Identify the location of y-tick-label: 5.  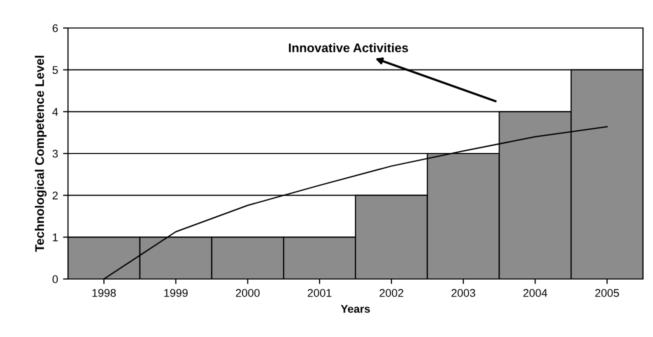
(55, 70).